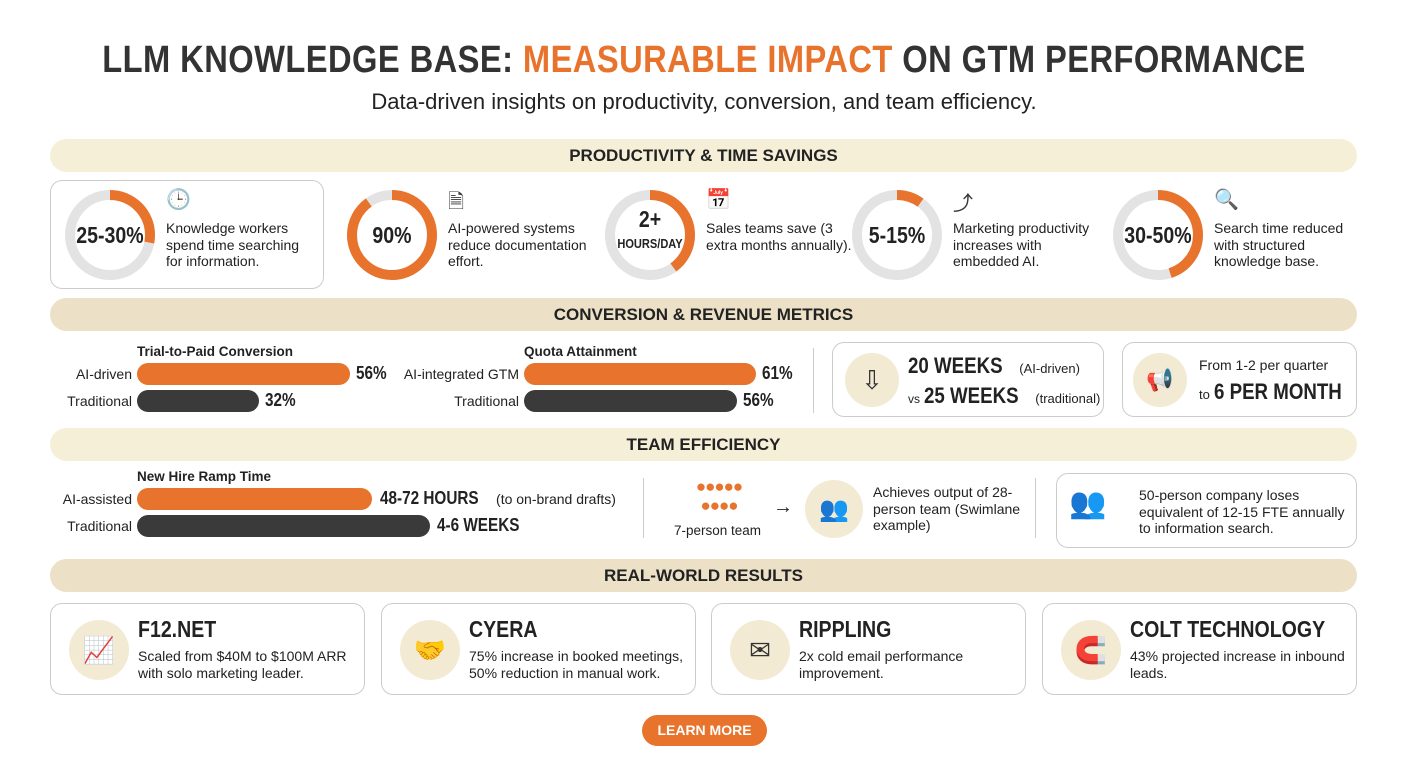 This screenshot has width=1408, height=768. Describe the element at coordinates (718, 530) in the screenshot. I see `small-team-label: 7-person team` at that location.